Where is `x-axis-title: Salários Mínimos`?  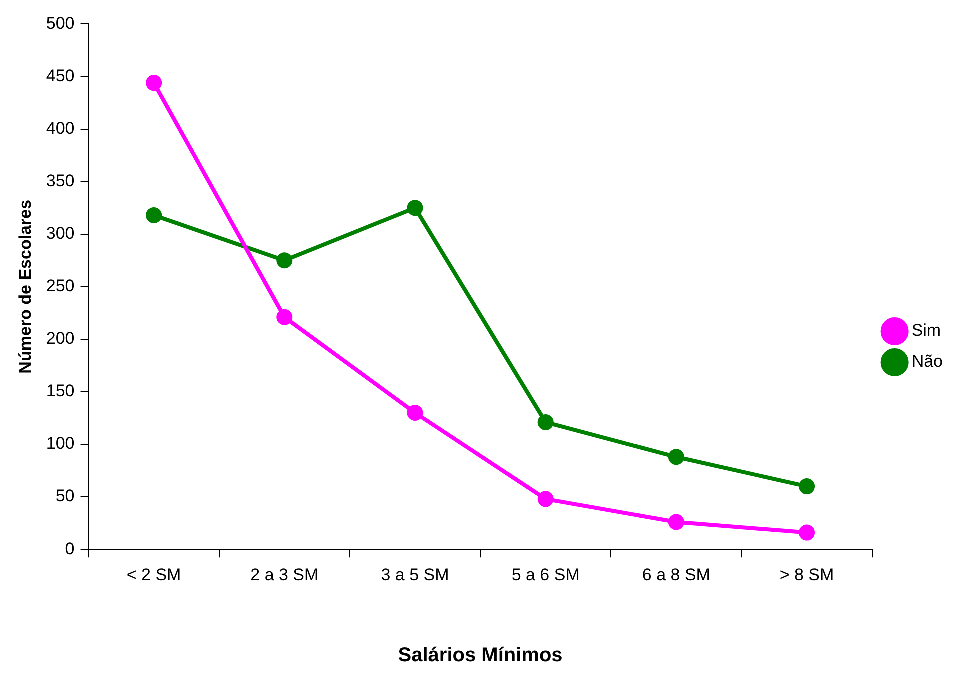
x-axis-title: Salários Mínimos is located at coordinates (480, 655).